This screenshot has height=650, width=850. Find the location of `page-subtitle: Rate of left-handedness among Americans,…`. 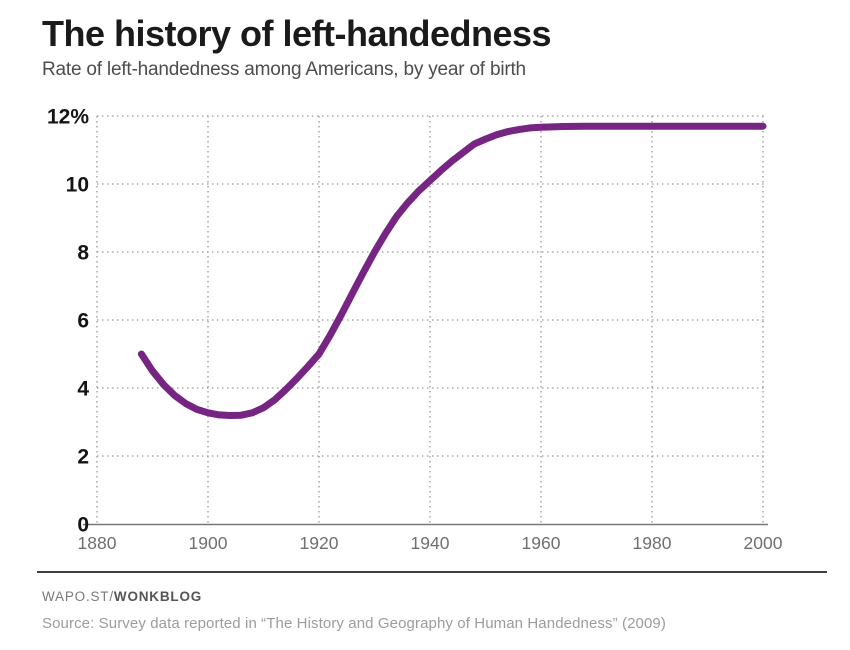

page-subtitle: Rate of left-handedness among Americans,… is located at coordinates (284, 69).